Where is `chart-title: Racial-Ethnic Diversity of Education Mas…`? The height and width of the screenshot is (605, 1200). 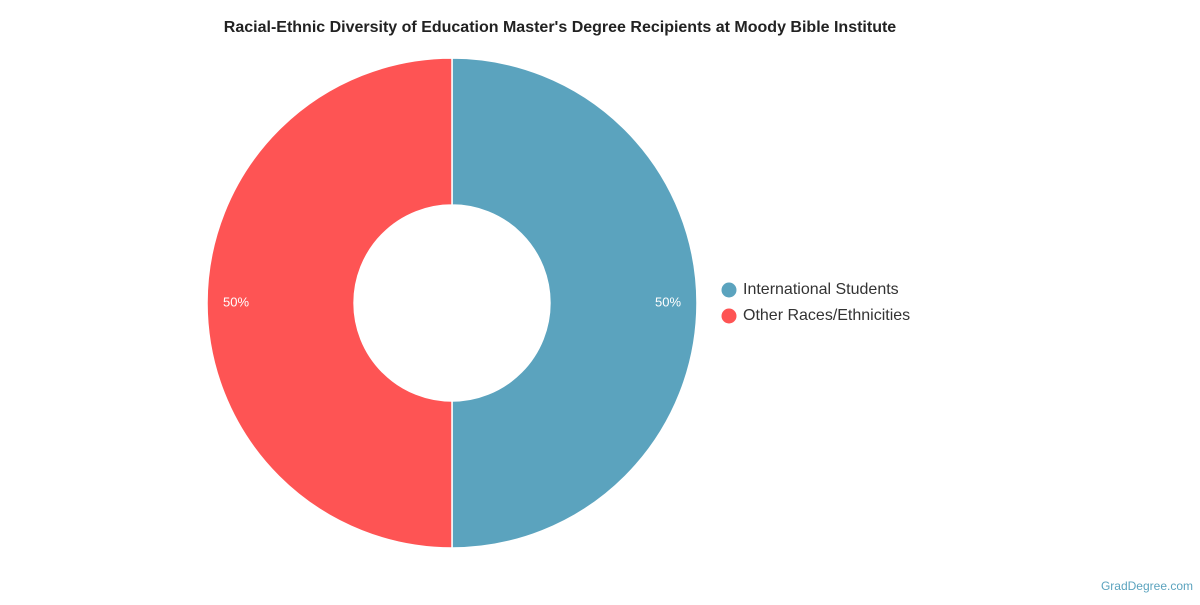
chart-title: Racial-Ethnic Diversity of Education Mas… is located at coordinates (560, 27).